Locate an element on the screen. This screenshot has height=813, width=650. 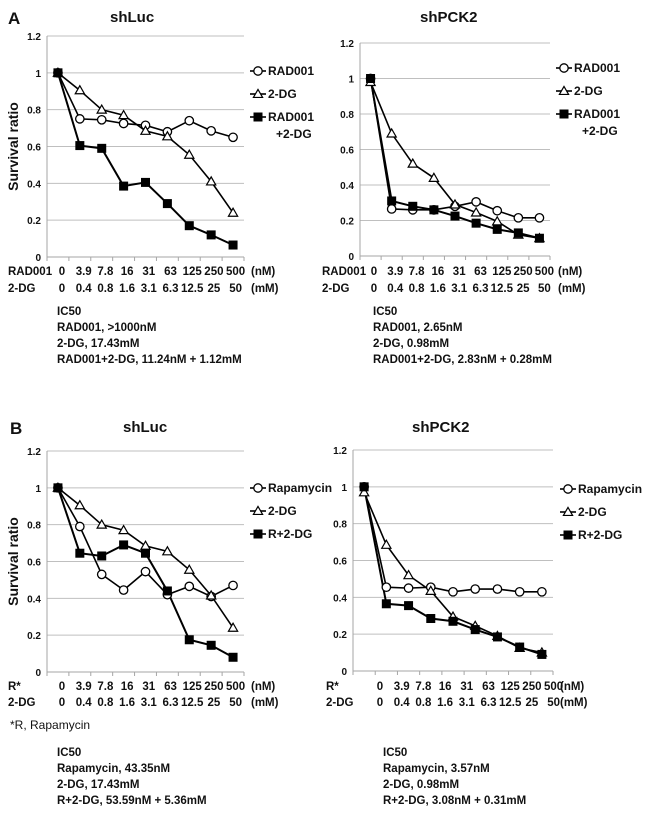
legend-item: 2-DG is located at coordinates (583, 512).